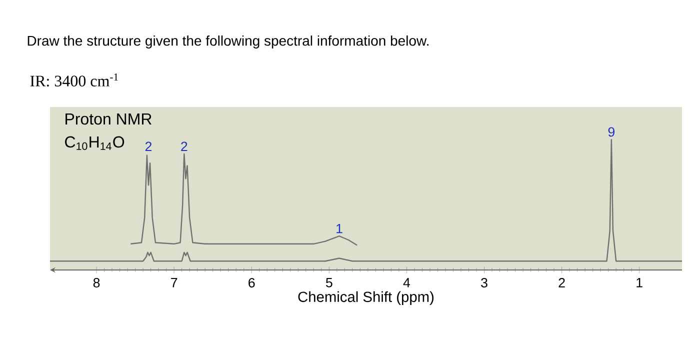  I want to click on x-tick-label: 1, so click(639, 283).